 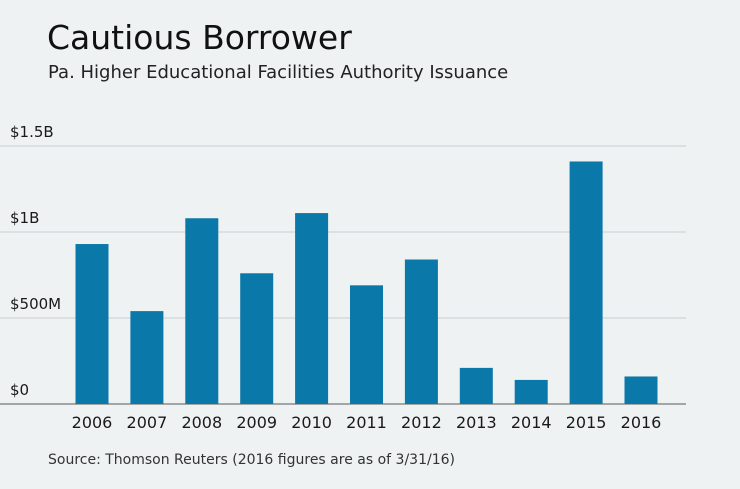 What do you see at coordinates (256, 422) in the screenshot?
I see `x-tick-label: 2009` at bounding box center [256, 422].